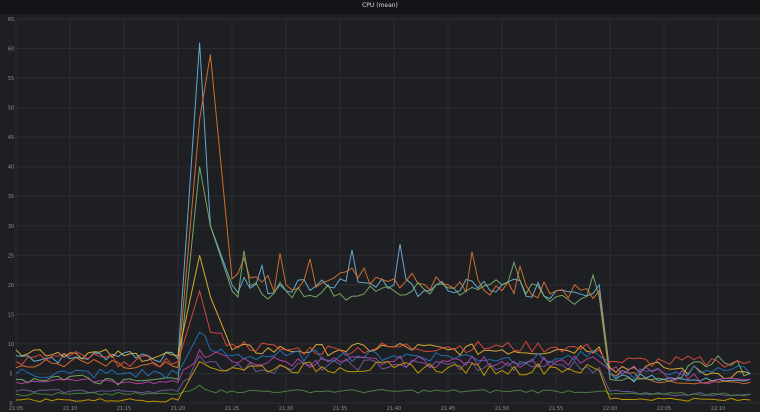 This screenshot has height=412, width=760. What do you see at coordinates (556, 409) in the screenshot?
I see `x-tick-label: 21:55` at bounding box center [556, 409].